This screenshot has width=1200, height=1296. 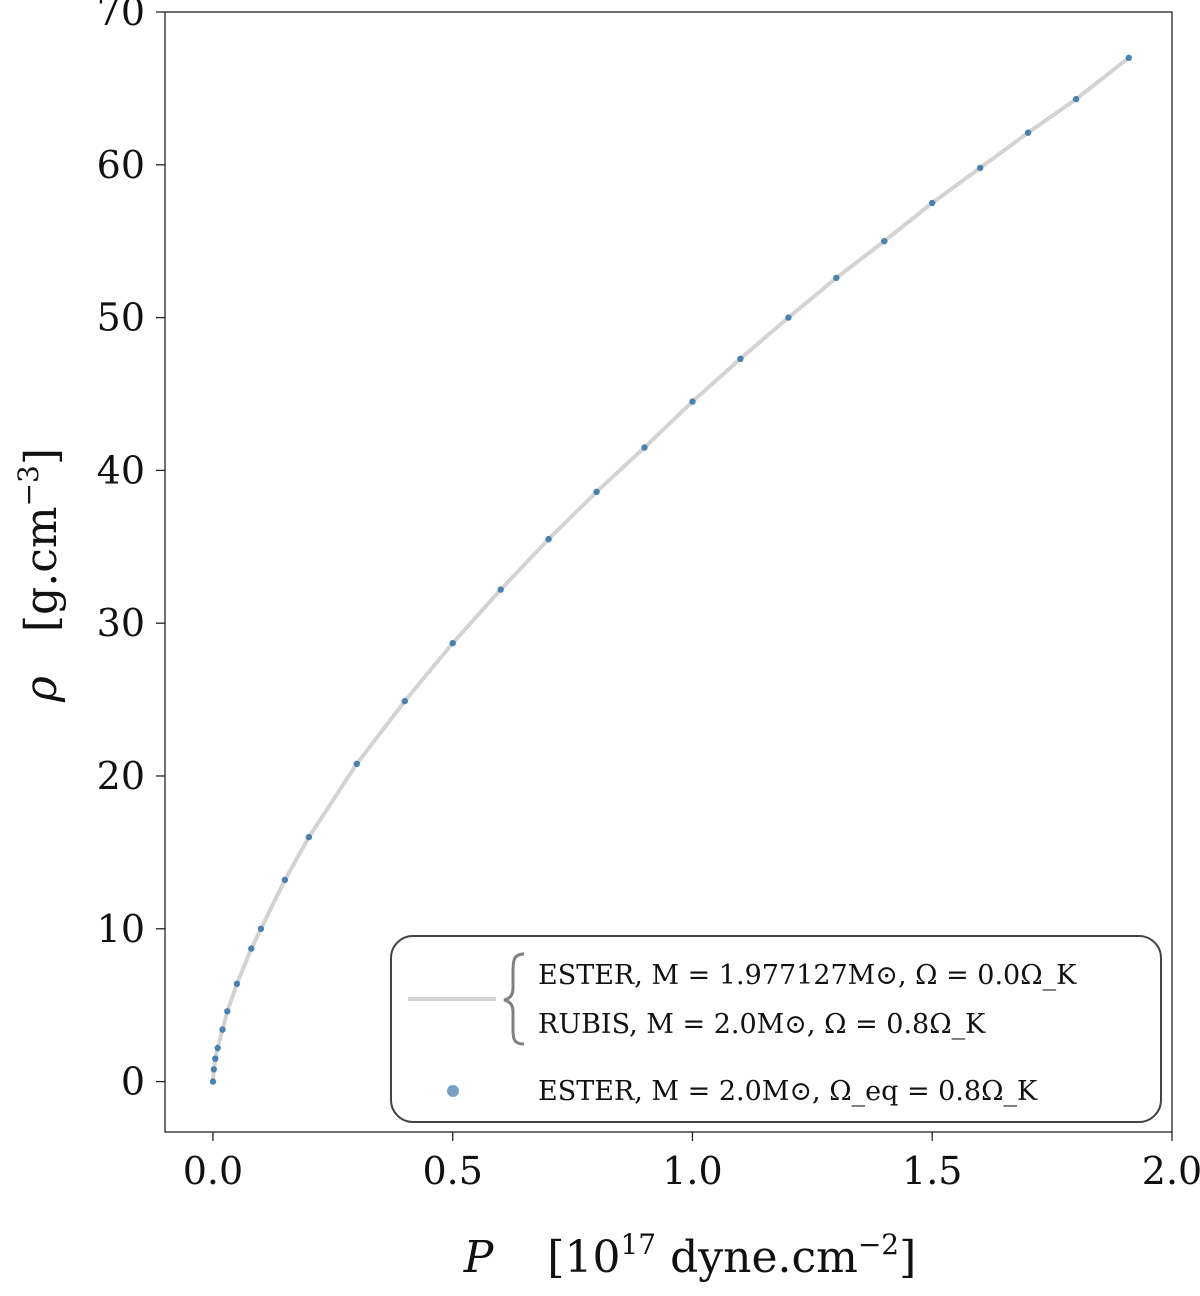 I want to click on x-axis-unit-rest: dyne.cm, so click(x=757, y=1257).